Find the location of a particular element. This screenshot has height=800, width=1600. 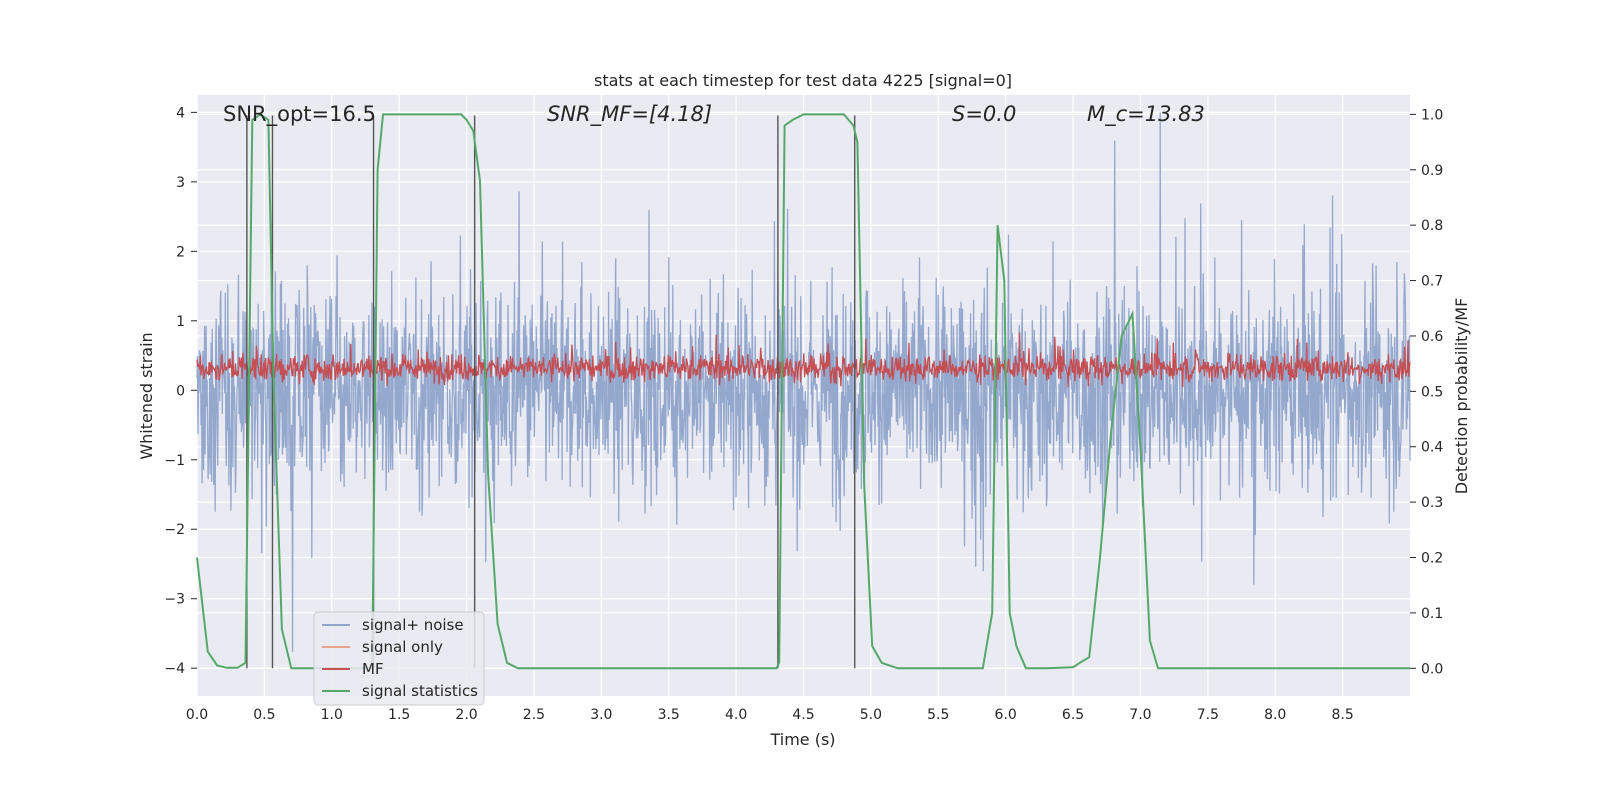

x-tick-label: 4.0 is located at coordinates (736, 715).